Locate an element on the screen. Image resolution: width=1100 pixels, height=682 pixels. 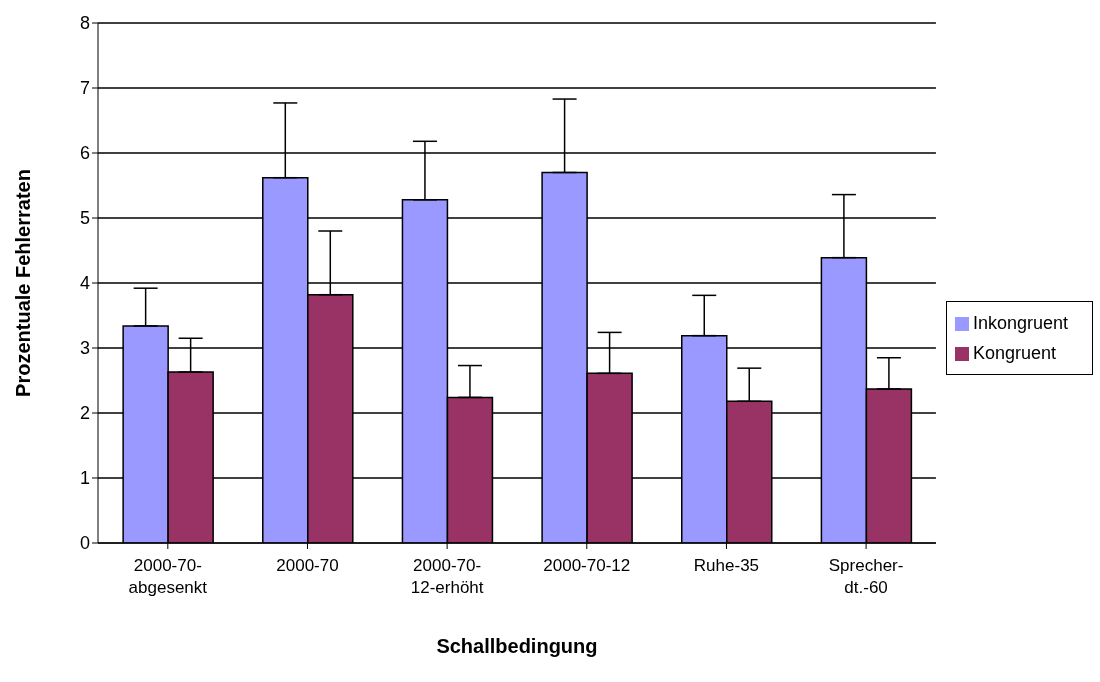
y-tick-label: 7 is located at coordinates (84, 88).